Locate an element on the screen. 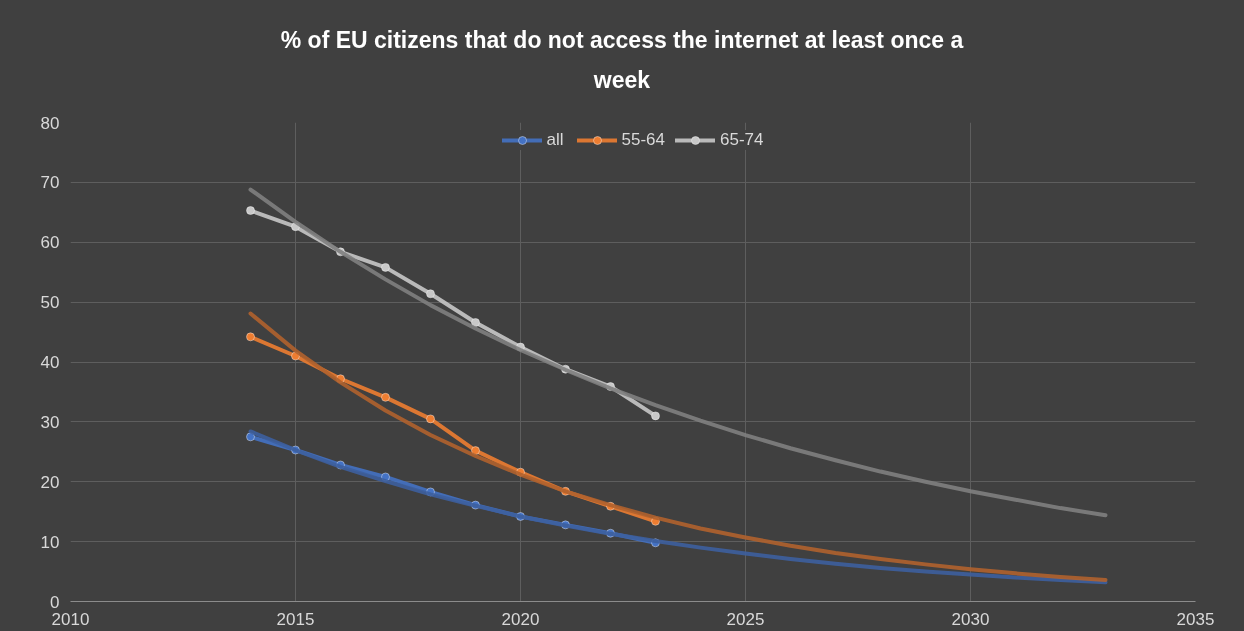  chart-title: % of EU citizens that do not access the internet at least once a week is located at coordinates (622, 60).